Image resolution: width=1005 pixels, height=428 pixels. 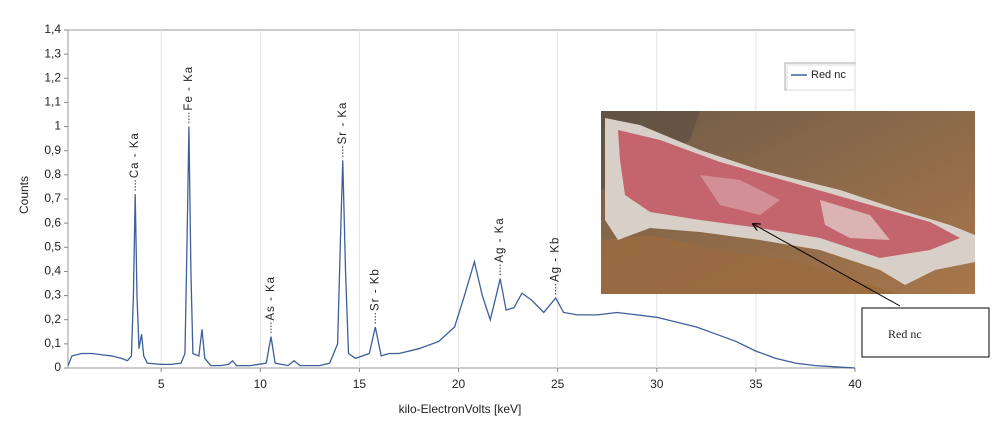 I want to click on x-axis-label: kilo-ElectronVolts [keV], so click(x=460, y=409).